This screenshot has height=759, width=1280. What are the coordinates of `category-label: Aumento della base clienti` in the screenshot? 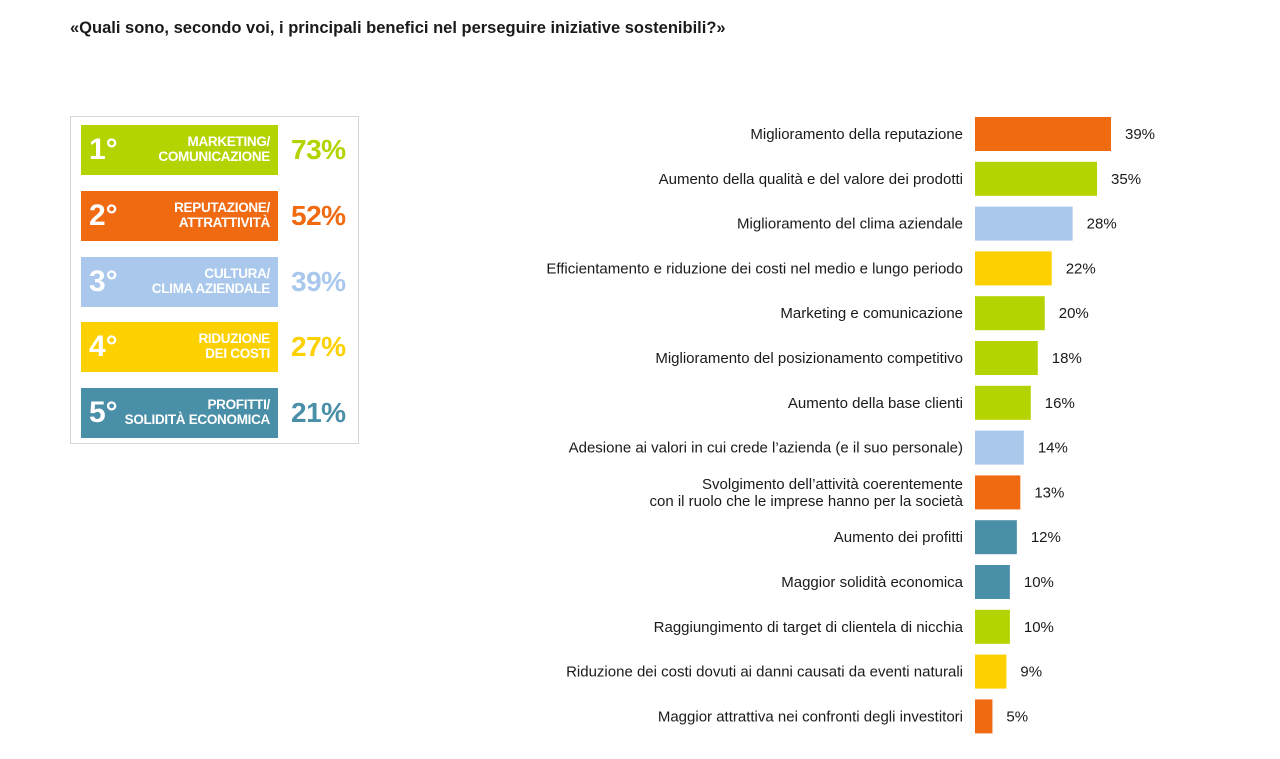 It's located at (875, 403).